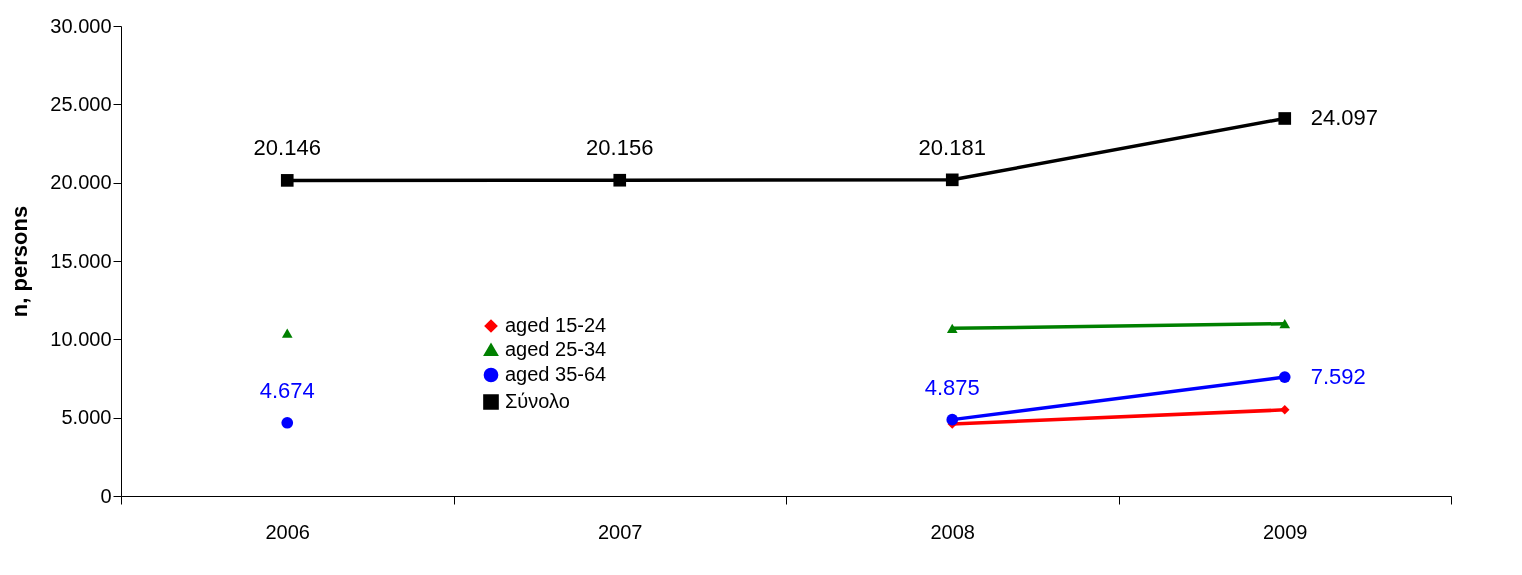  What do you see at coordinates (952, 387) in the screenshot?
I see `data-label: 4.875` at bounding box center [952, 387].